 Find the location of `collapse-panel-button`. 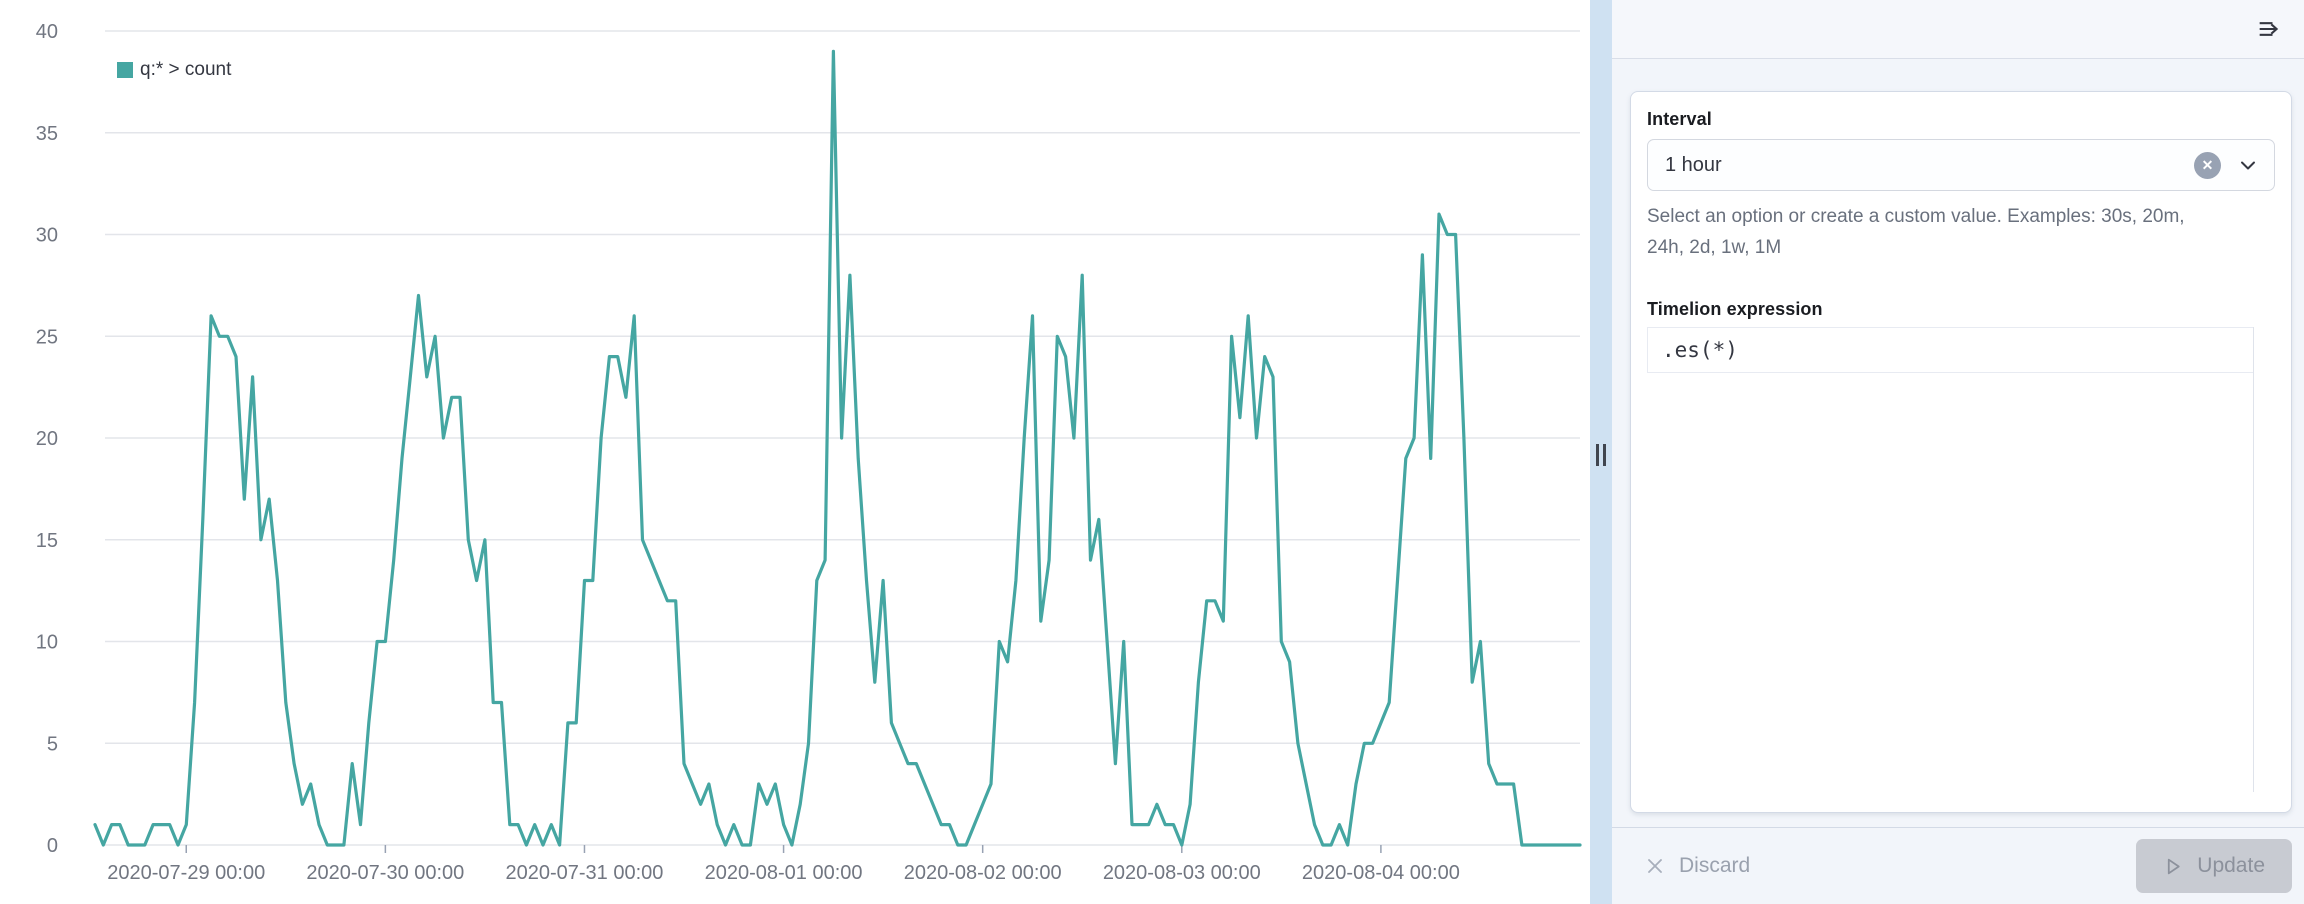

collapse-panel-button is located at coordinates (2269, 29).